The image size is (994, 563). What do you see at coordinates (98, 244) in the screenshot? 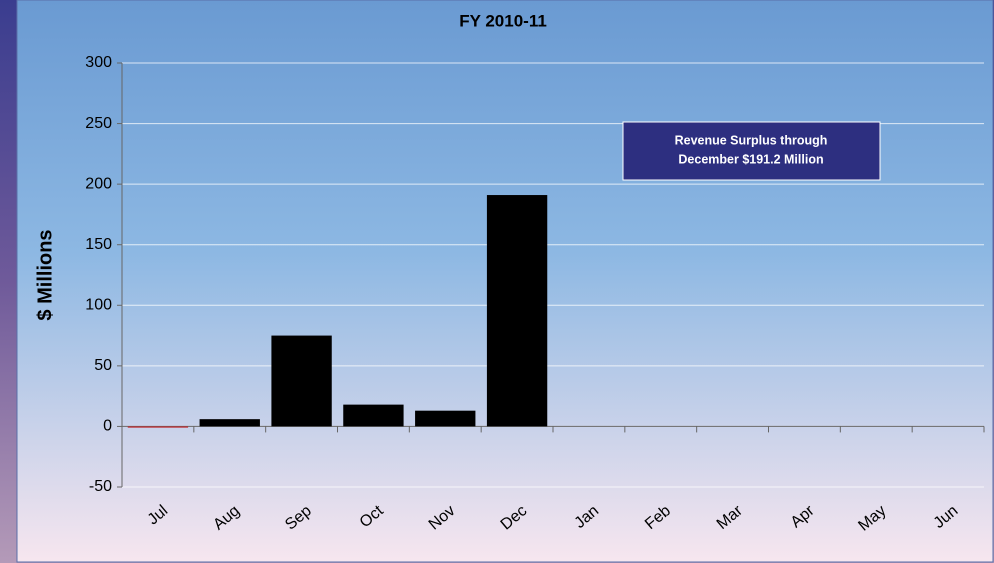
I see `y-tick-label: 150` at bounding box center [98, 244].